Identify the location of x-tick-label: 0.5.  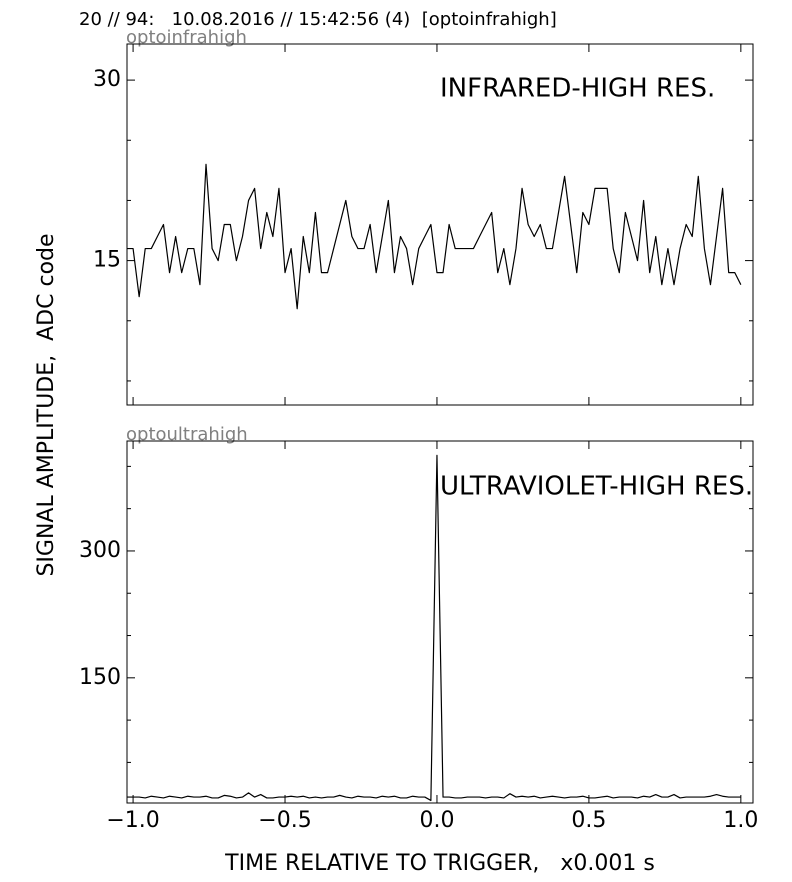
(588, 820).